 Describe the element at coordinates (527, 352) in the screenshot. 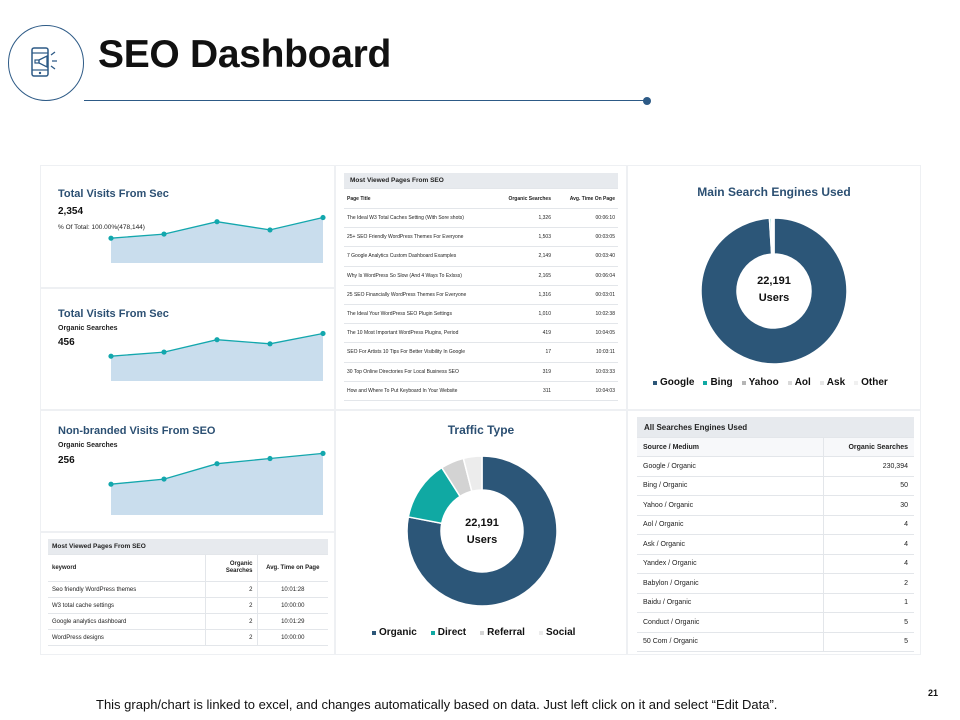

I see `pages-table-row-cell: 17` at that location.